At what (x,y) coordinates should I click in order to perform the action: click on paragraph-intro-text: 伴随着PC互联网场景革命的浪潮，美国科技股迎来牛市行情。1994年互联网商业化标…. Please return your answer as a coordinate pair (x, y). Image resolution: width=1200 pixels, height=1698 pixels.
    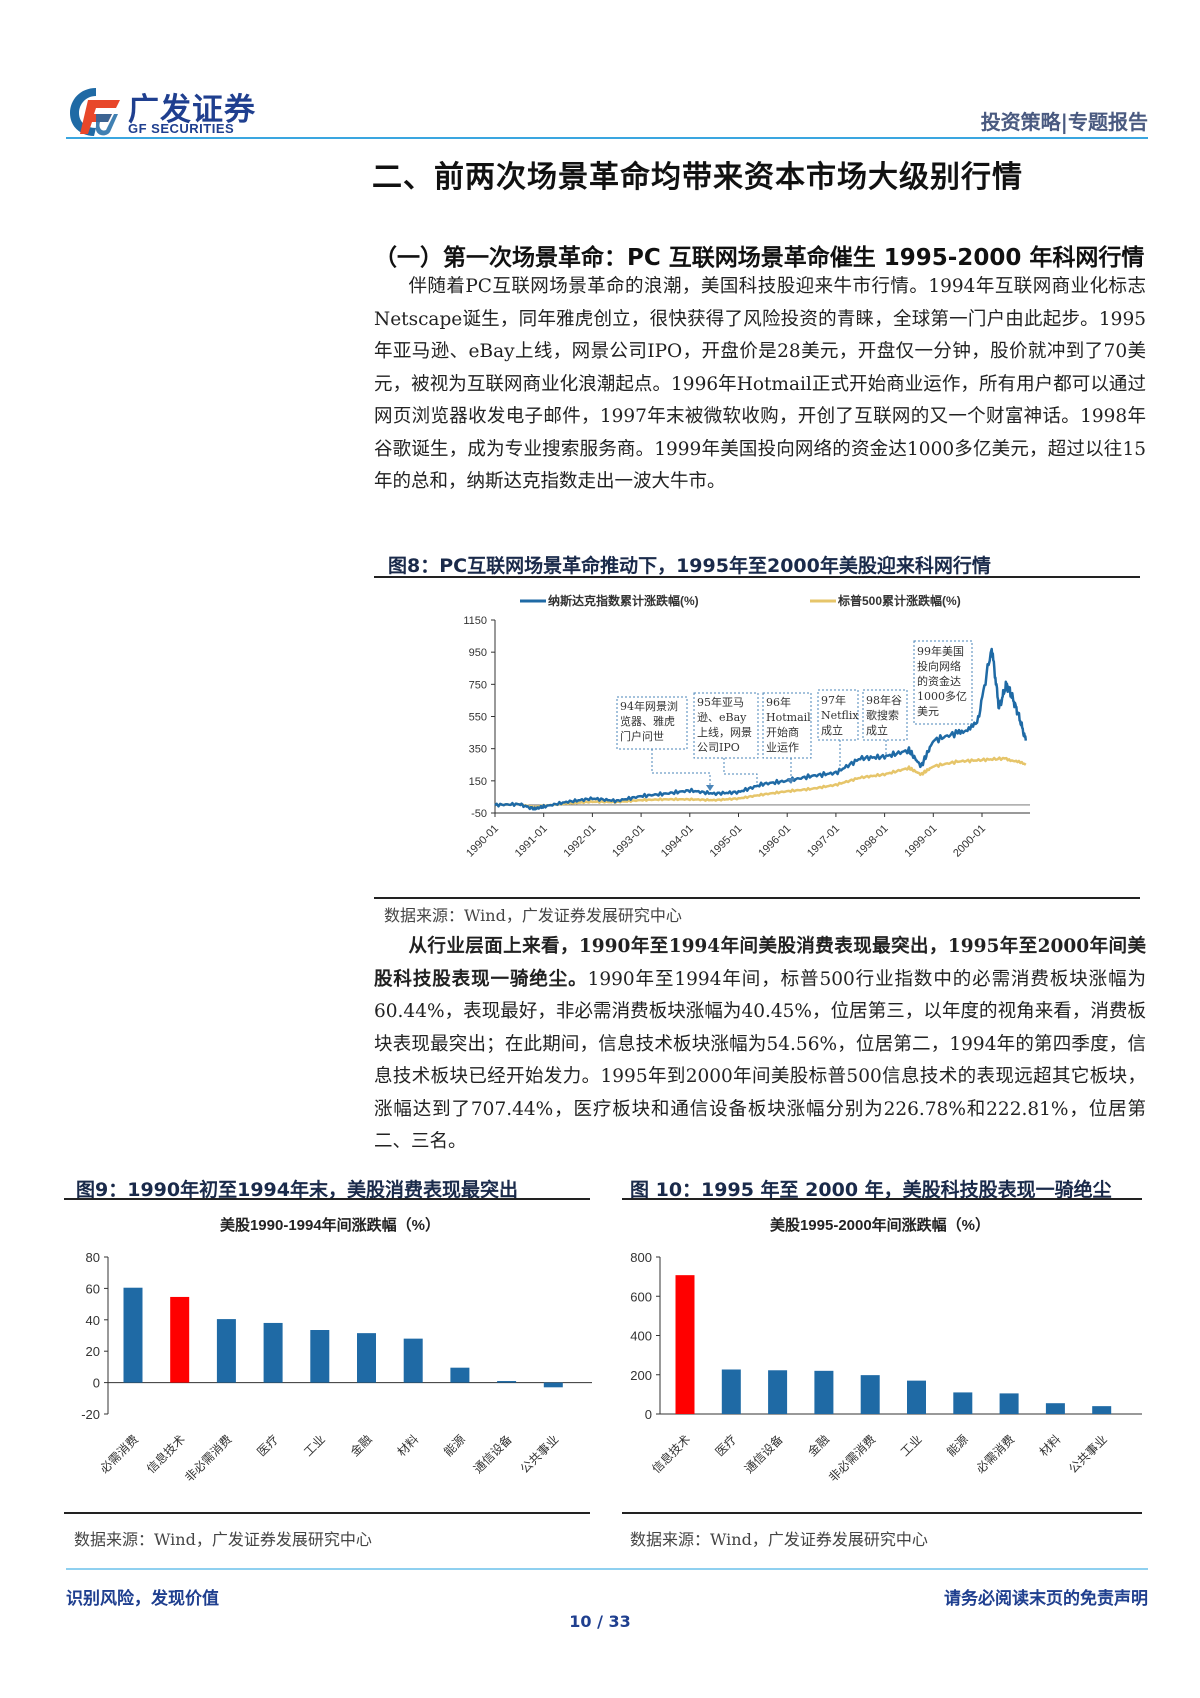
    Looking at the image, I should click on (760, 384).